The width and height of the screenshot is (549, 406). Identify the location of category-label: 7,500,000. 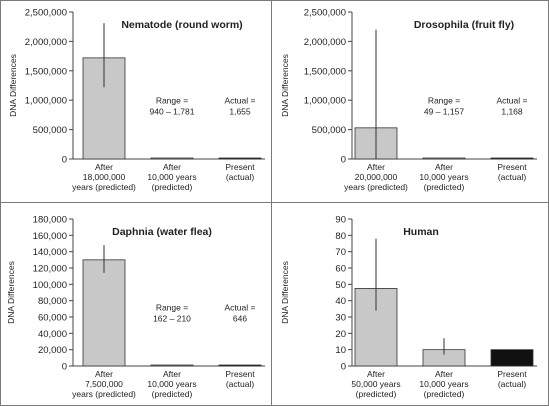
(104, 384).